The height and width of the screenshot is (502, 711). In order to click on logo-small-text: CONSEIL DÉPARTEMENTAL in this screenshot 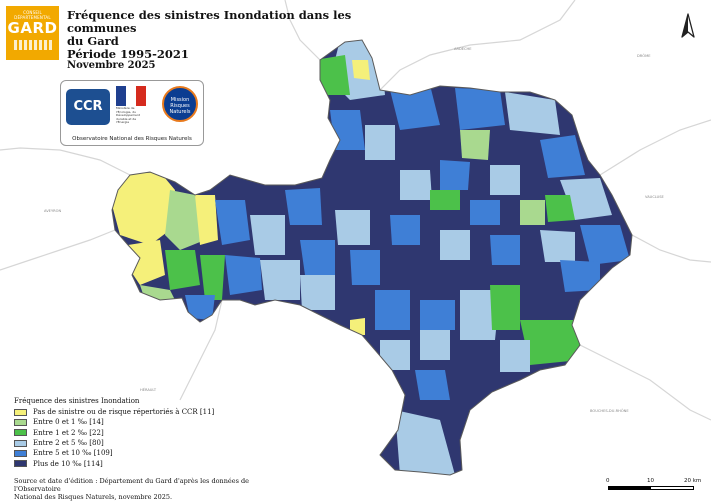, I will do `click(32, 15)`.